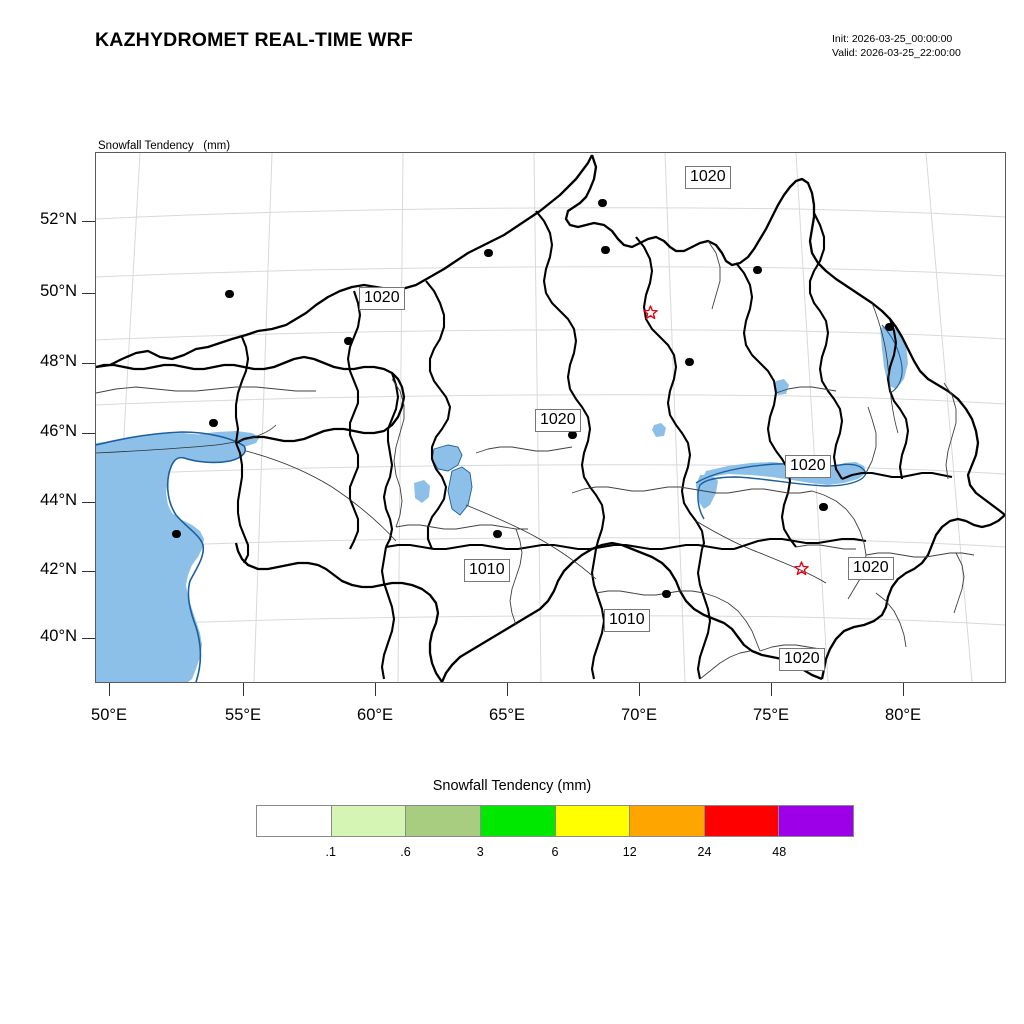 This screenshot has width=1024, height=1024. I want to click on lat-tick-label-40: 40°N, so click(58, 636).